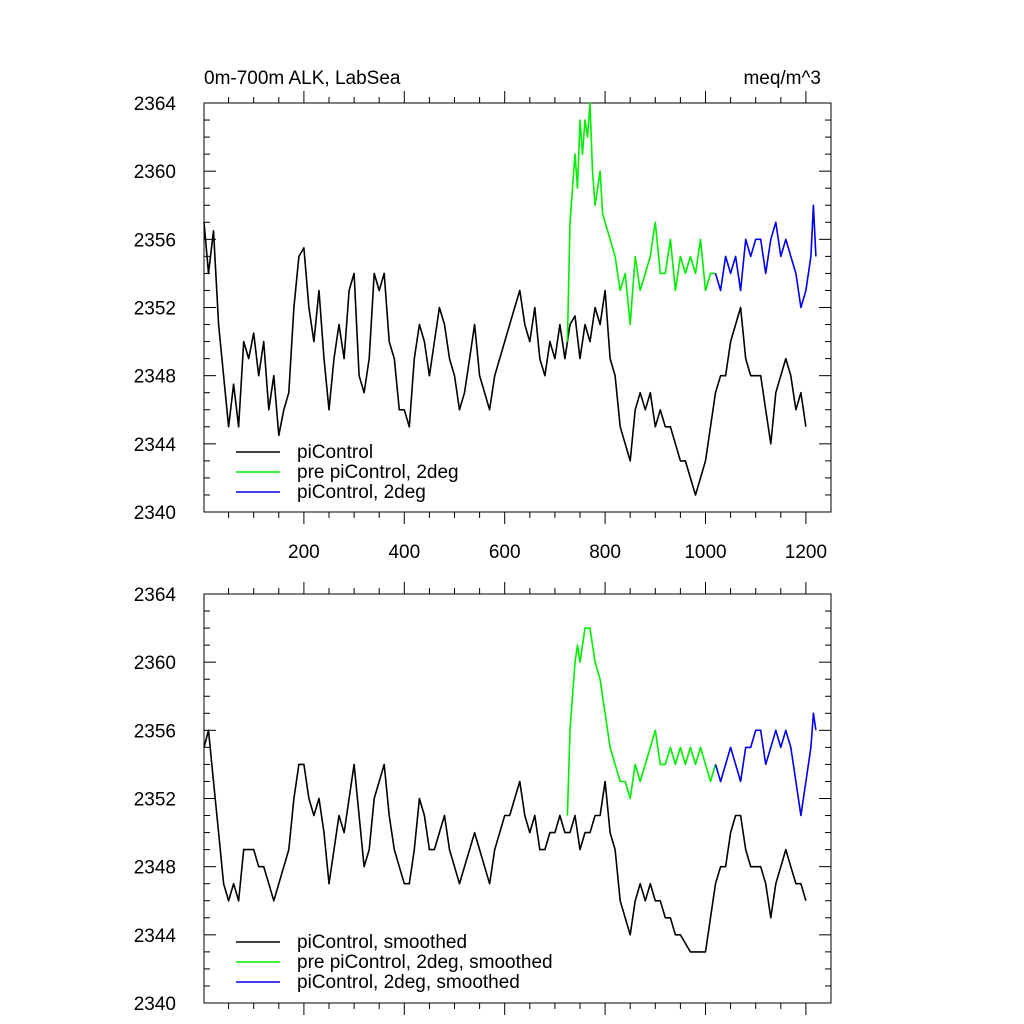  Describe the element at coordinates (505, 552) in the screenshot. I see `x-tick-label: 600` at that location.